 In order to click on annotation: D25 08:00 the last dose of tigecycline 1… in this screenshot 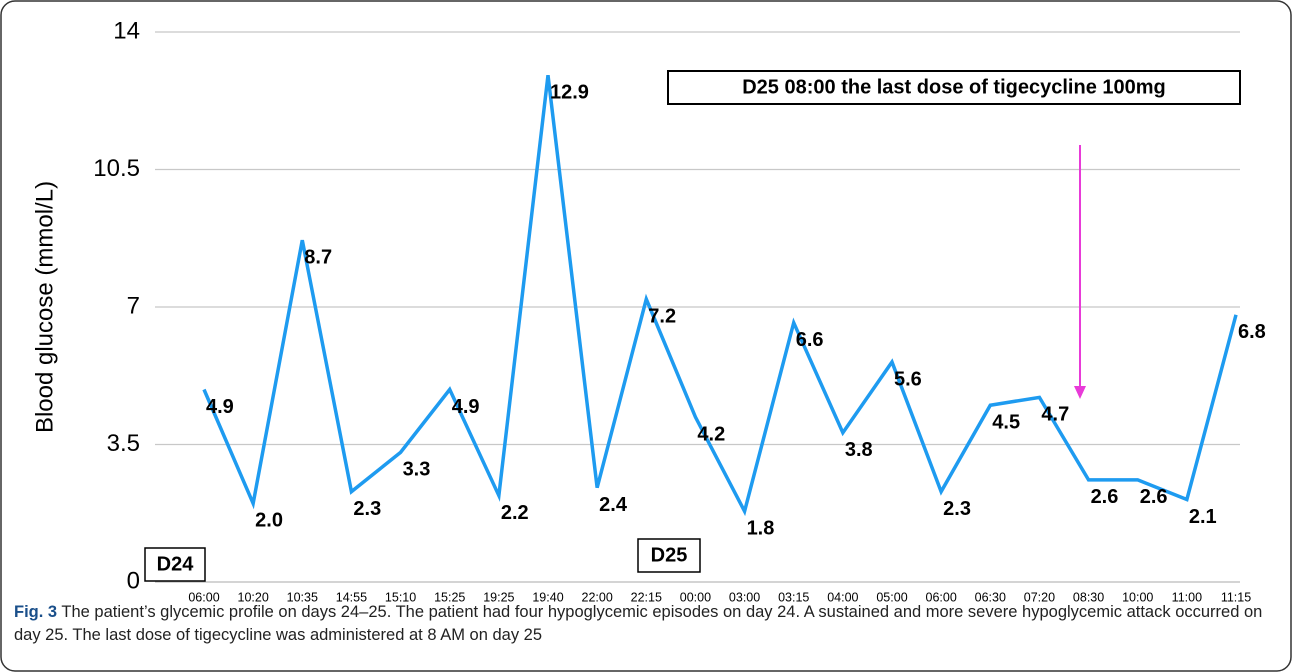, I will do `click(954, 87)`.